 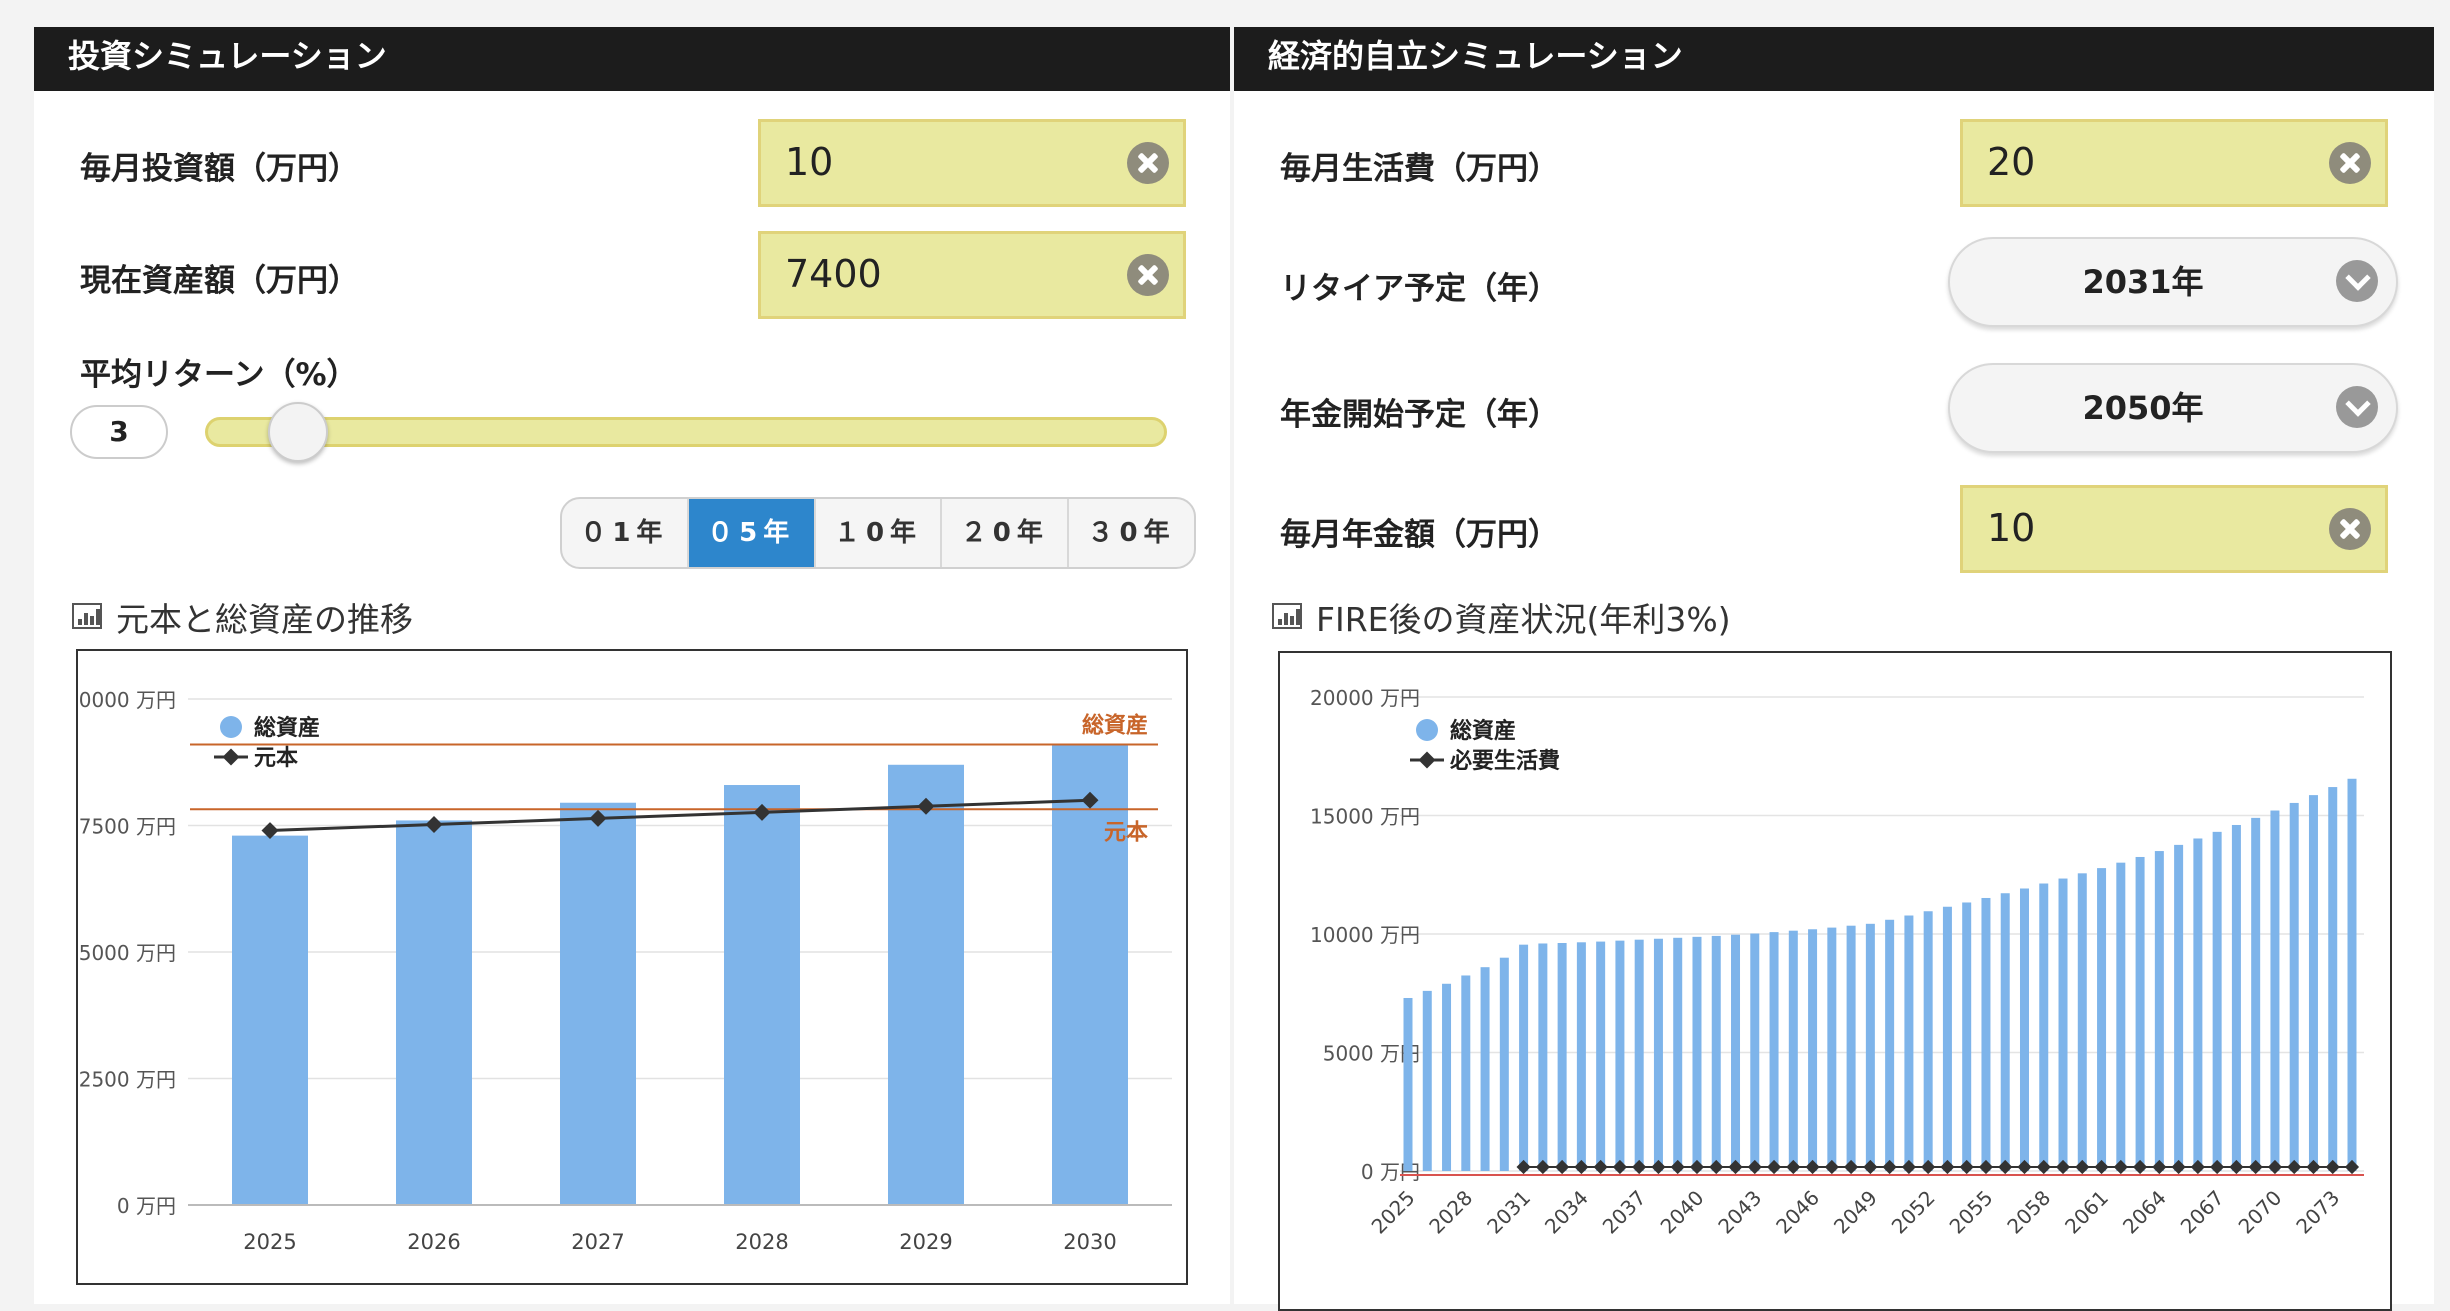 I want to click on current-assets-input: 7400, so click(x=972, y=275).